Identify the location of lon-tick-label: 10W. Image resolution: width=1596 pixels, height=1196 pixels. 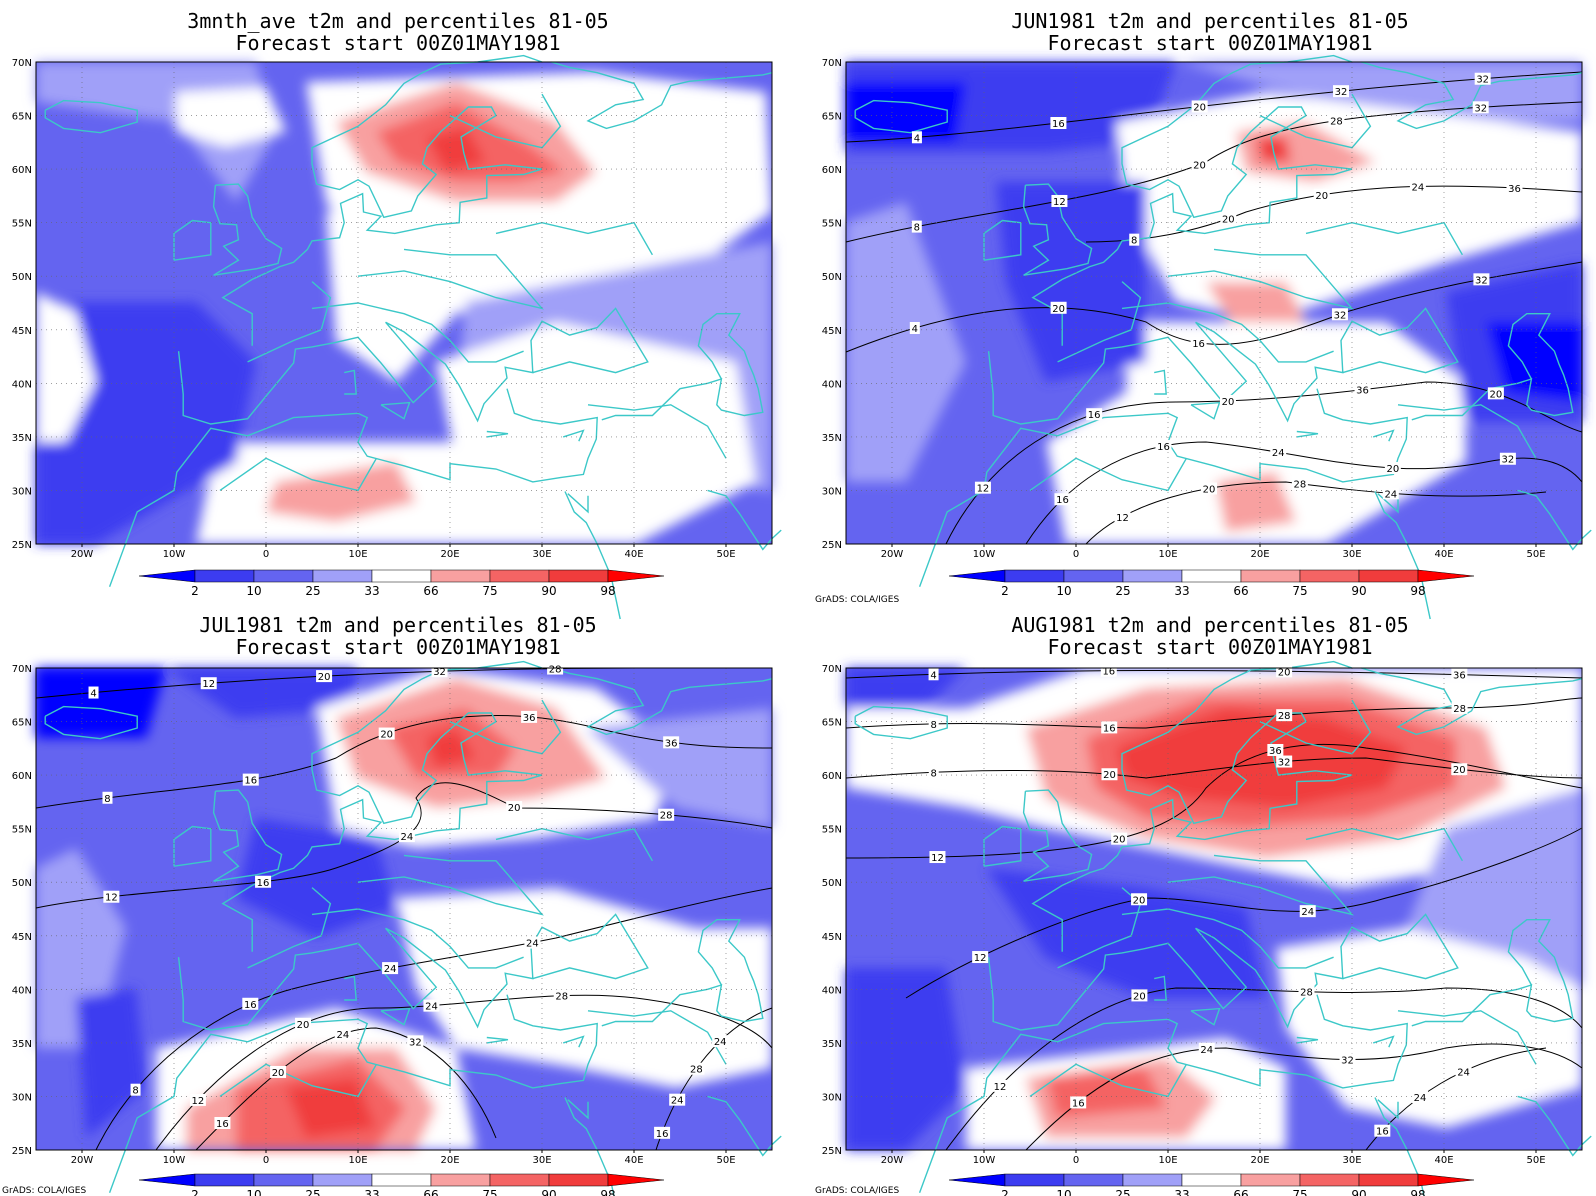
(984, 554).